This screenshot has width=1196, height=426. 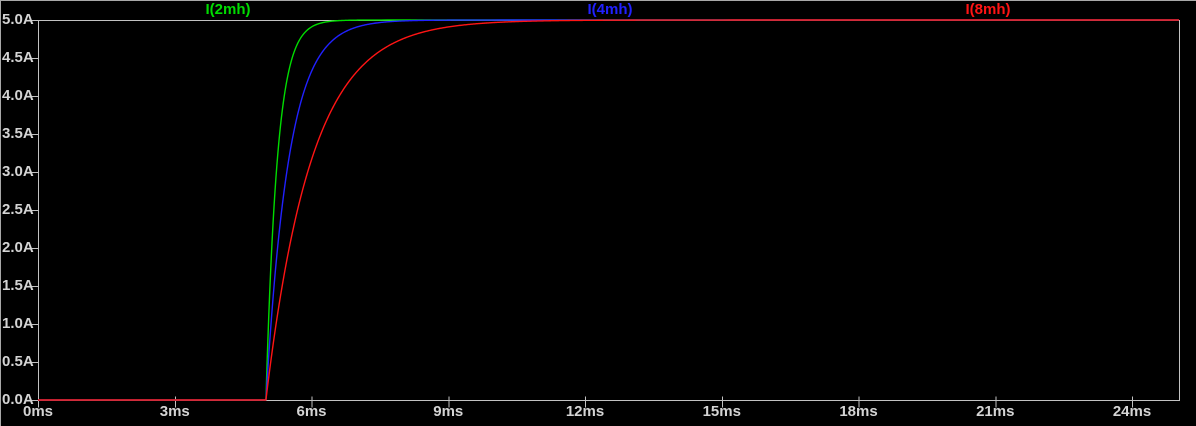 What do you see at coordinates (988, 9) in the screenshot?
I see `legend-label-i8mh: I(8mh)` at bounding box center [988, 9].